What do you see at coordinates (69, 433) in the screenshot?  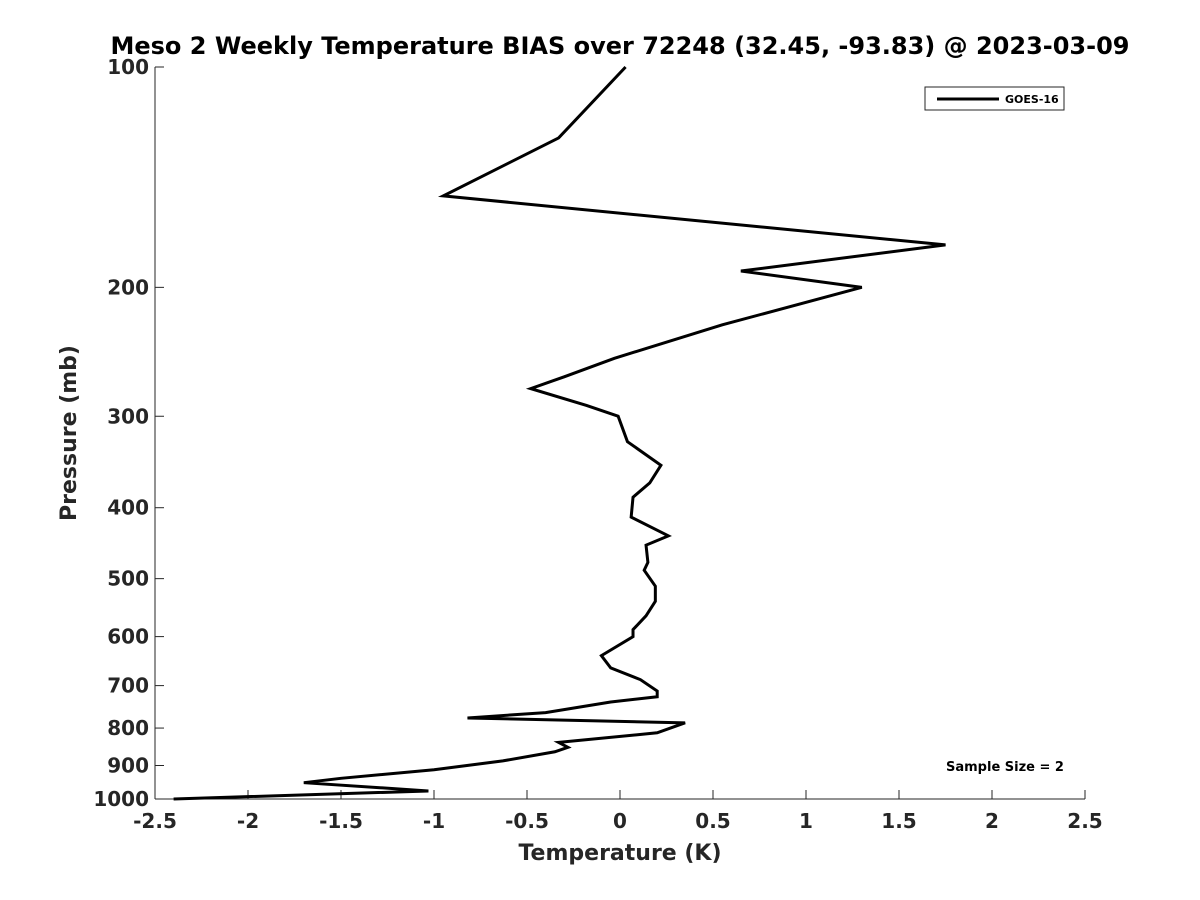 I see `y-axis-label: Pressure (mb)` at bounding box center [69, 433].